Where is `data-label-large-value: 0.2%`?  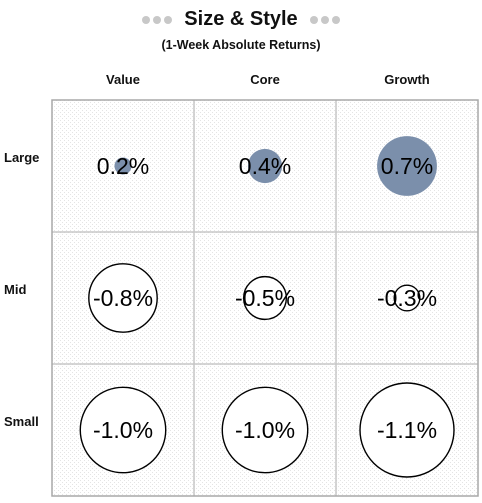 data-label-large-value: 0.2% is located at coordinates (123, 166).